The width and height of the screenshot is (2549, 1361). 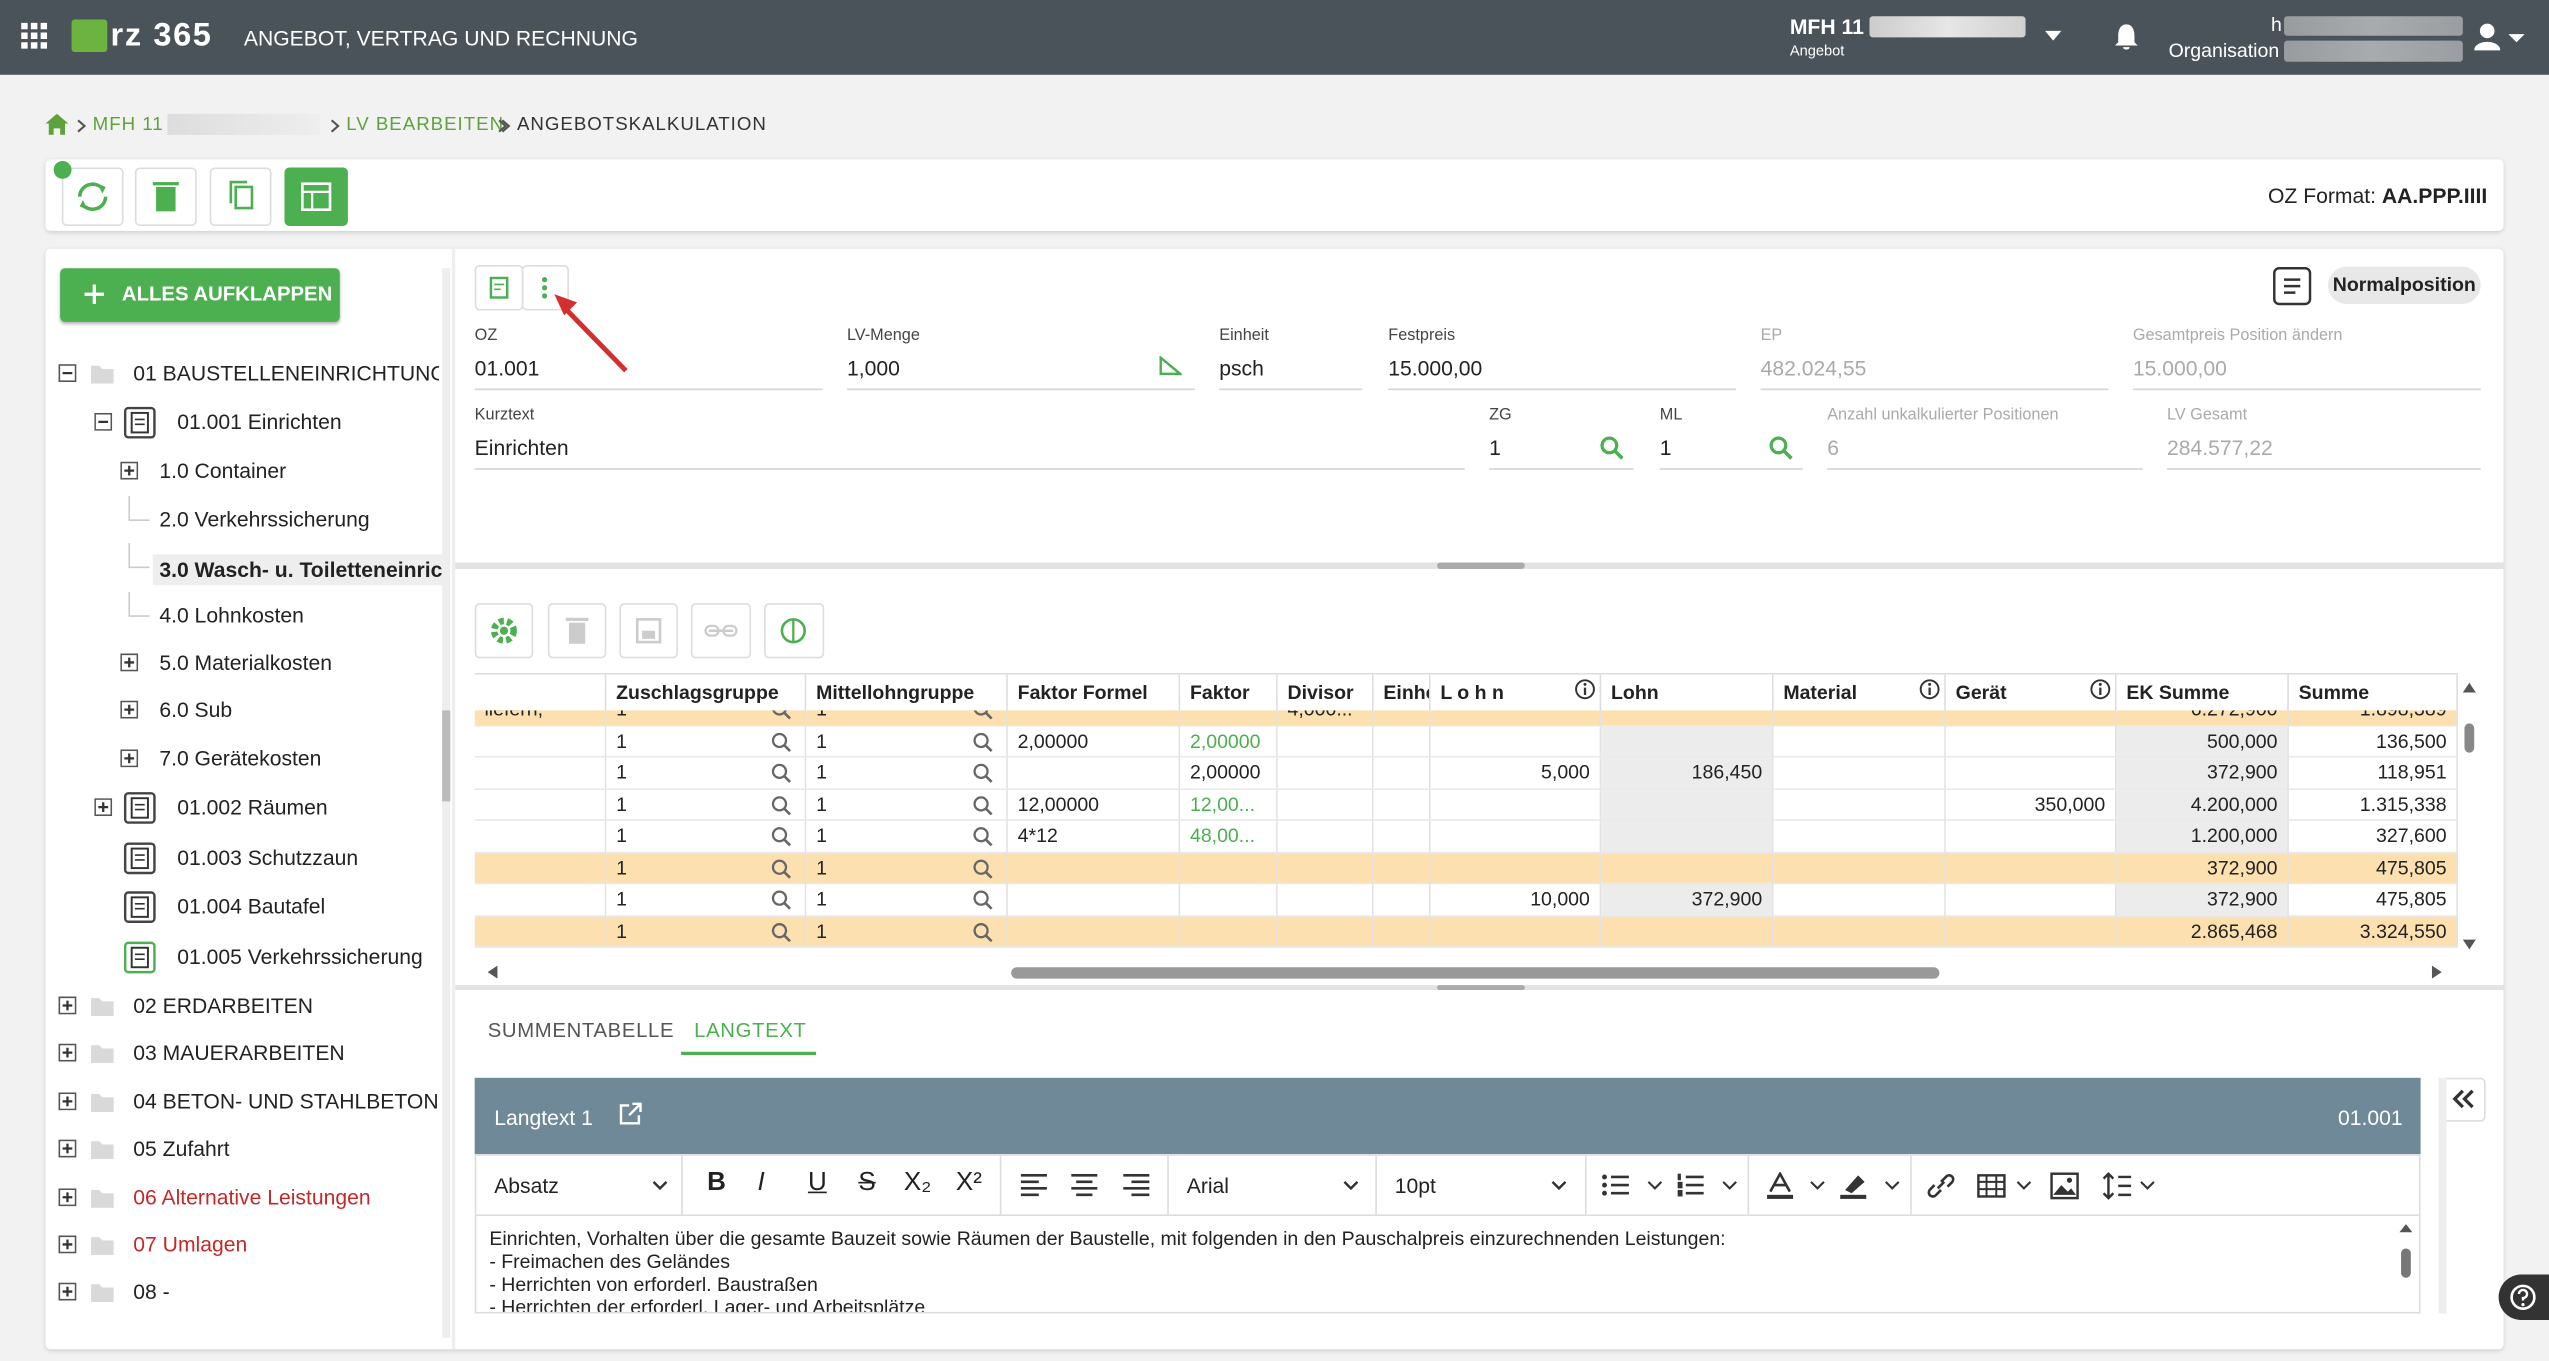 I want to click on tree-item: 4.0 Lohnkosten, so click(x=231, y=615).